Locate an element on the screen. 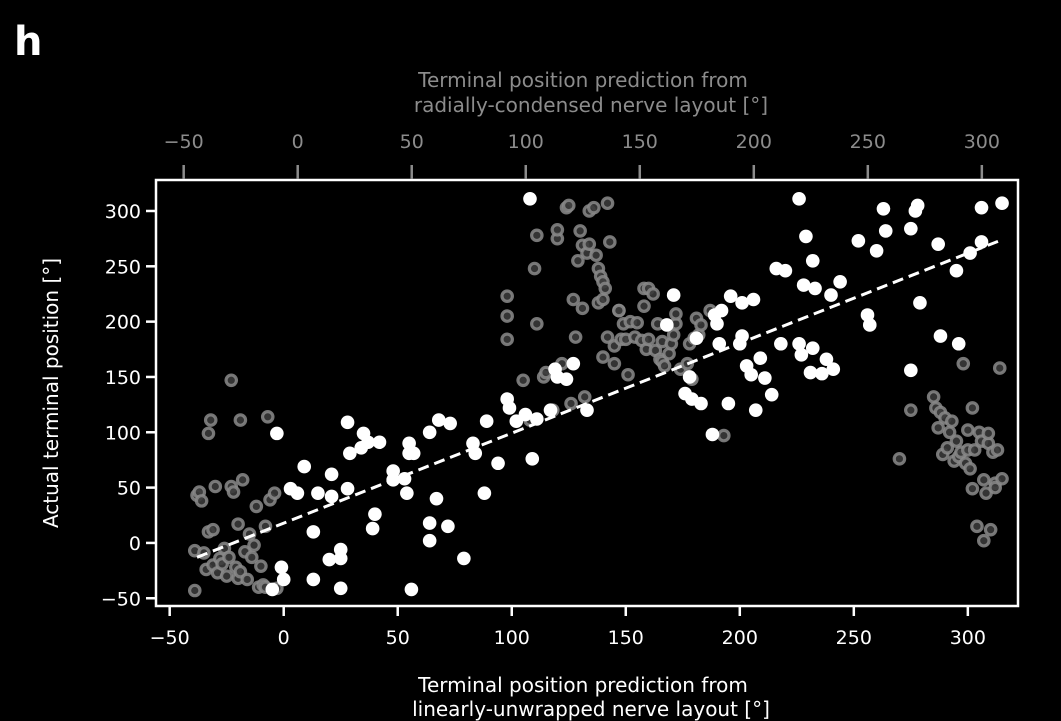 The image size is (1061, 721). x-tick-label-top-5: 200 is located at coordinates (754, 142).